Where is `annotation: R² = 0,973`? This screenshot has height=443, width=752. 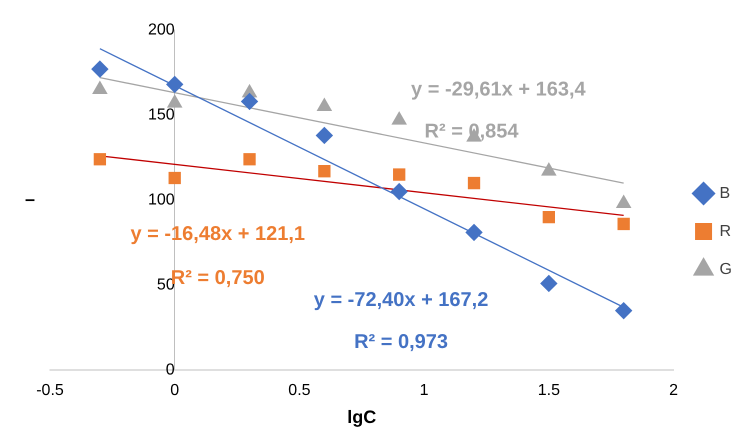
annotation: R² = 0,973 is located at coordinates (401, 342).